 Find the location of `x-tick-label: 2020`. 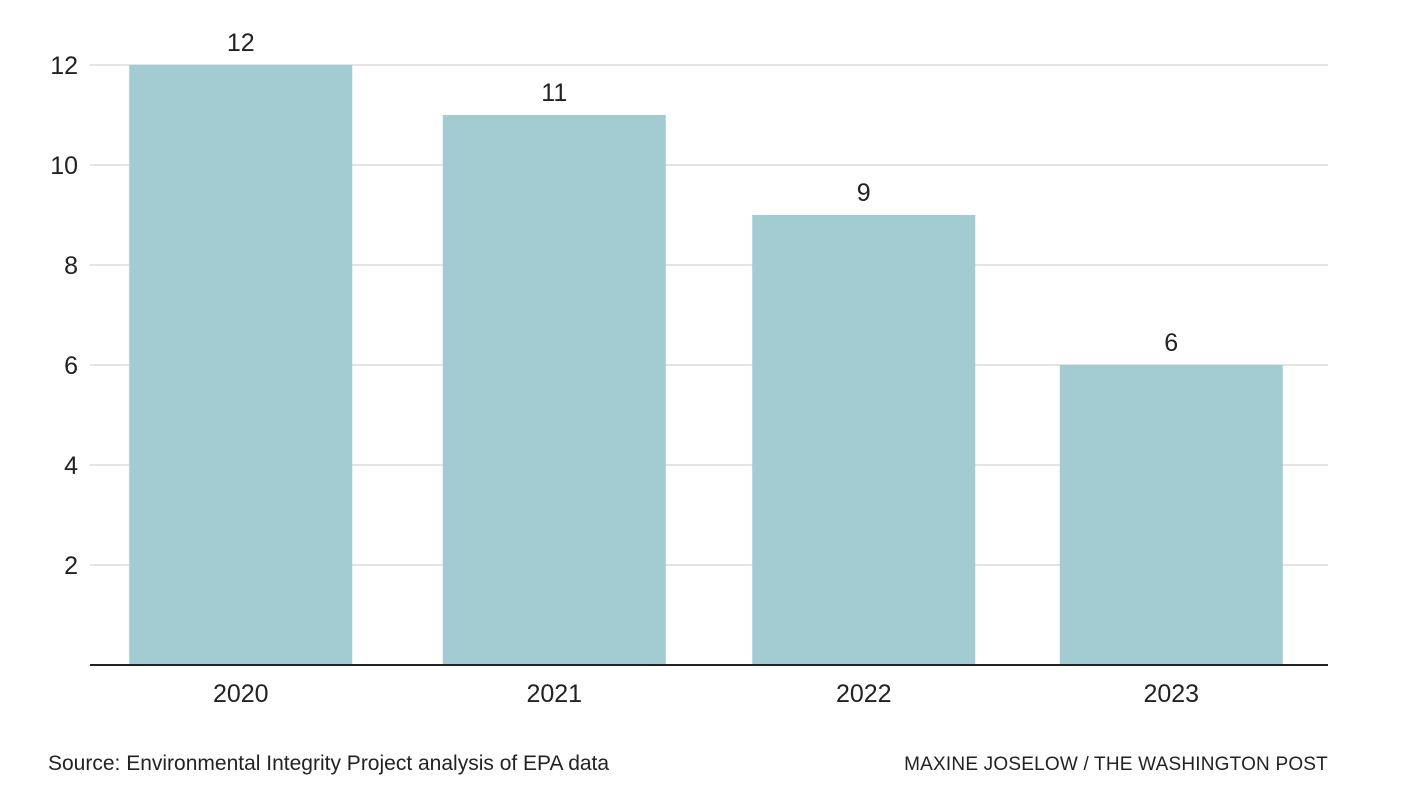

x-tick-label: 2020 is located at coordinates (241, 694).